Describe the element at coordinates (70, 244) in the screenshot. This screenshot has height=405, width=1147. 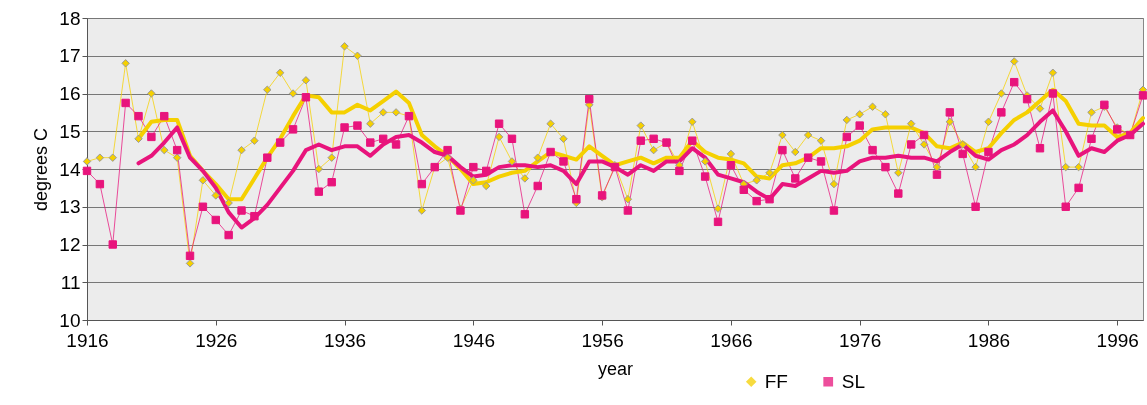
I see `y-tick-label: 12` at that location.